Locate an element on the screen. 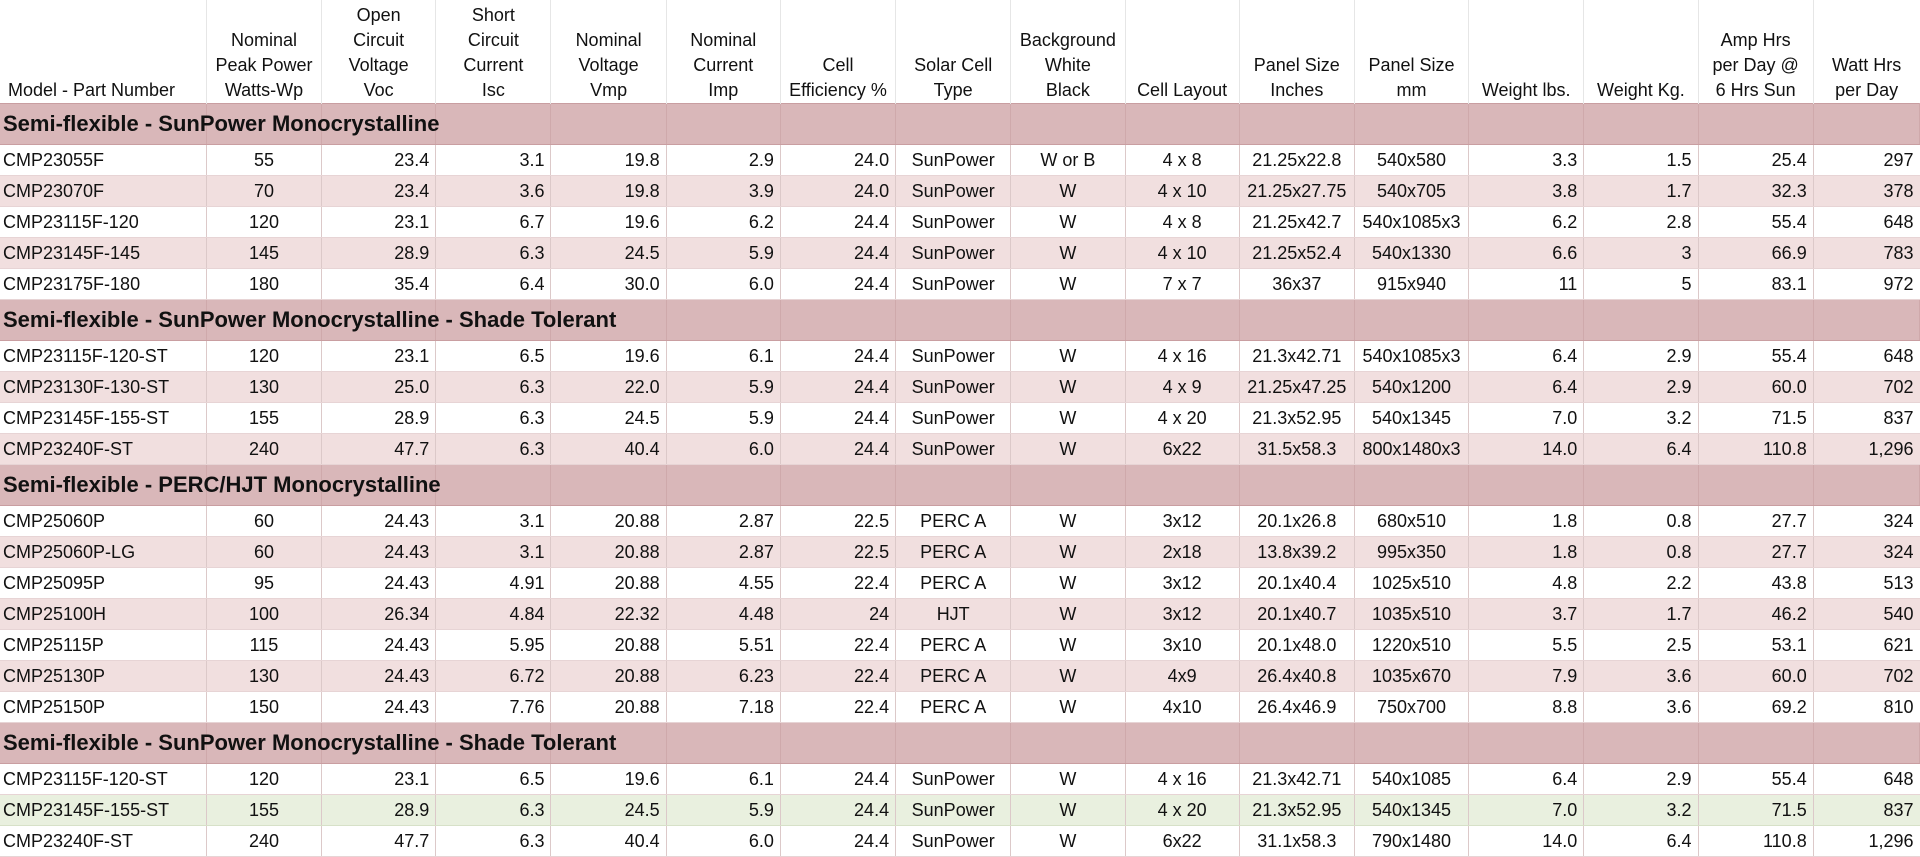 Image resolution: width=1920 pixels, height=857 pixels. cell-solar-cell-type: SunPower is located at coordinates (953, 449).